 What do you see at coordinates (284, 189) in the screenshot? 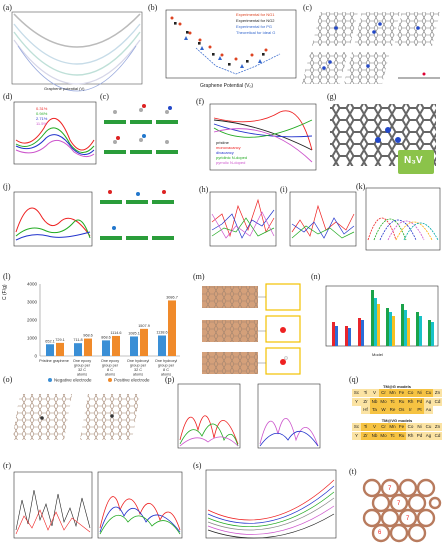
I see `label-i: (i)` at bounding box center [284, 189].